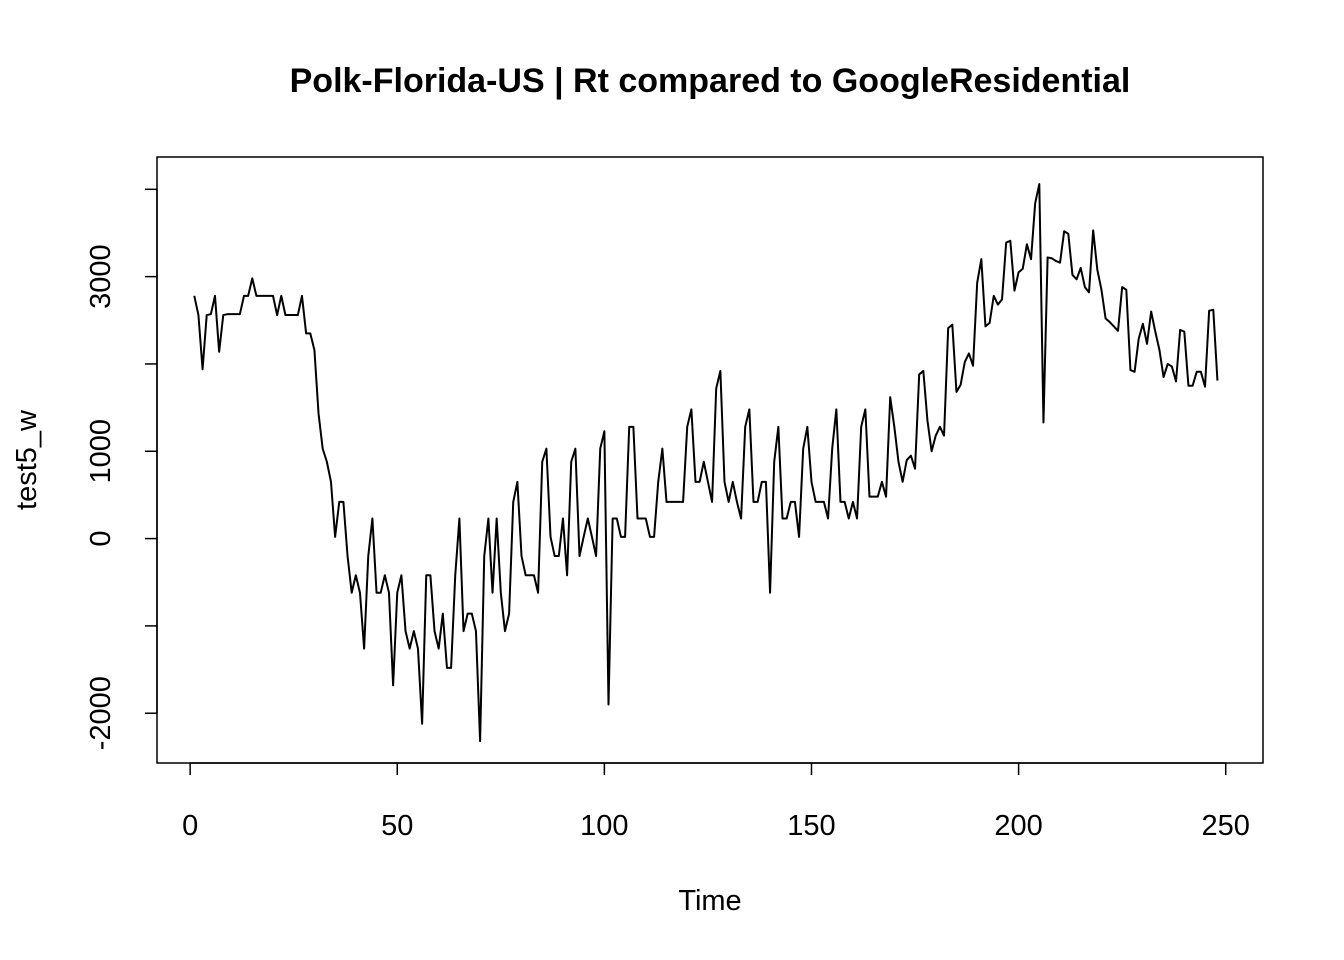  Describe the element at coordinates (1226, 826) in the screenshot. I see `x-tick-label: 250` at that location.